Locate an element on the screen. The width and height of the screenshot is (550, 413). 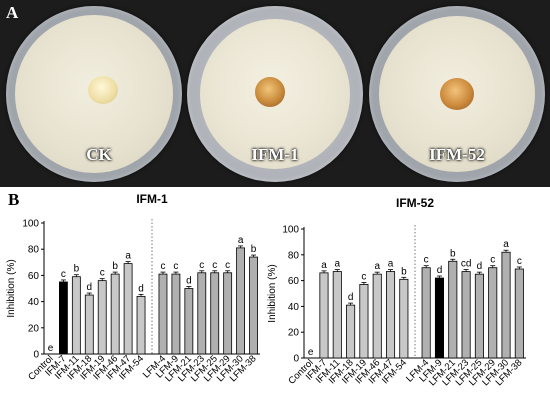
chart2-y-axis-label: Inhibition (%) is located at coordinates (272, 293).